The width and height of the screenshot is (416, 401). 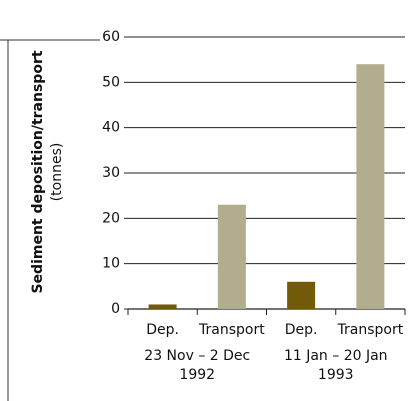 What do you see at coordinates (111, 264) in the screenshot?
I see `y-tick-label: 10` at bounding box center [111, 264].